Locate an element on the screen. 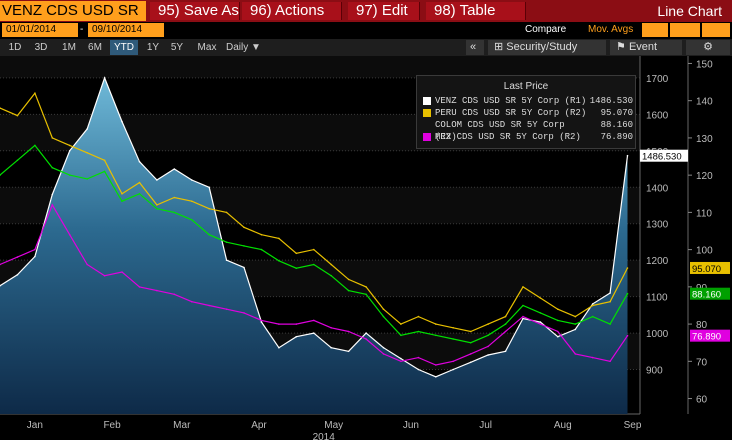 This screenshot has width=732, height=440. event-button: ⚑ Event is located at coordinates (646, 47).